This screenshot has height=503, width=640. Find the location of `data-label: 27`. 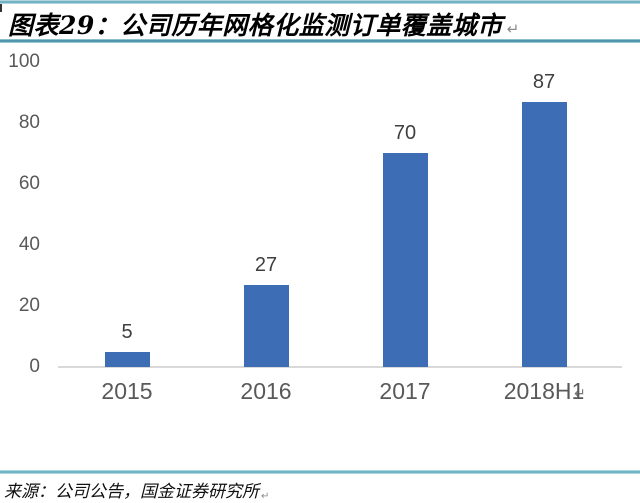

data-label: 27 is located at coordinates (266, 265).